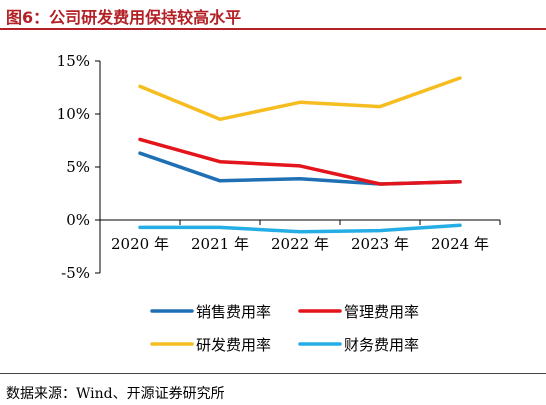 The image size is (546, 405). Describe the element at coordinates (233, 312) in the screenshot. I see `legend-label: 销售费用率` at that location.